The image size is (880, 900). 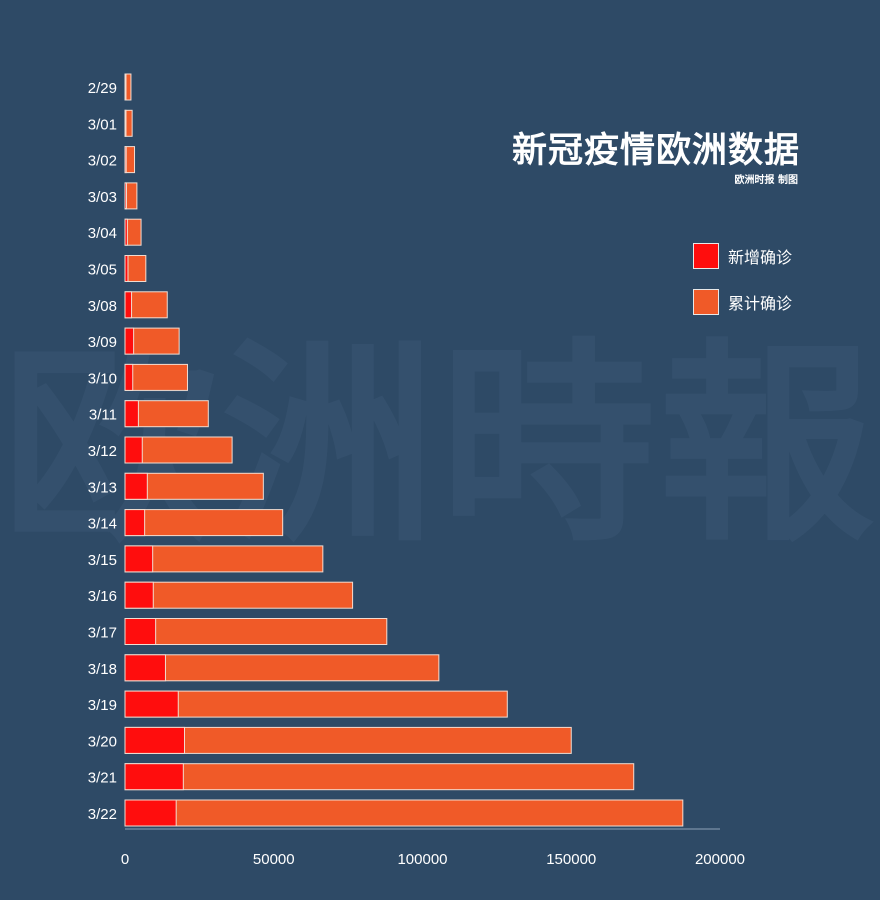 I want to click on legend-label-cumulative: 累计确诊, so click(x=760, y=303).